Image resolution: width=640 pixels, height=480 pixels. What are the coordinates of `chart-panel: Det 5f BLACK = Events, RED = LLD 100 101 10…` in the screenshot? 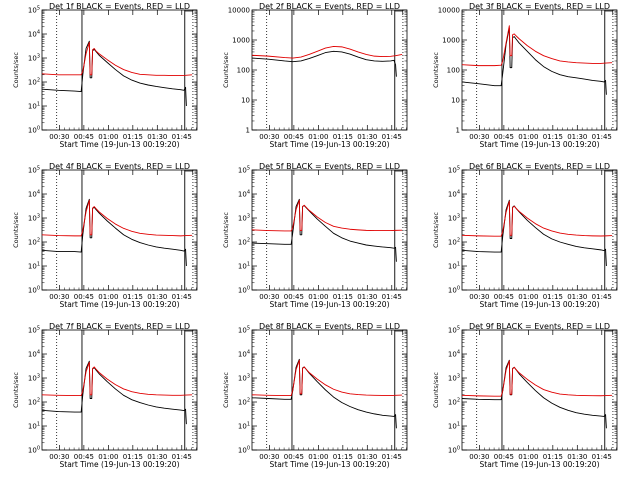 It's located at (315, 235).